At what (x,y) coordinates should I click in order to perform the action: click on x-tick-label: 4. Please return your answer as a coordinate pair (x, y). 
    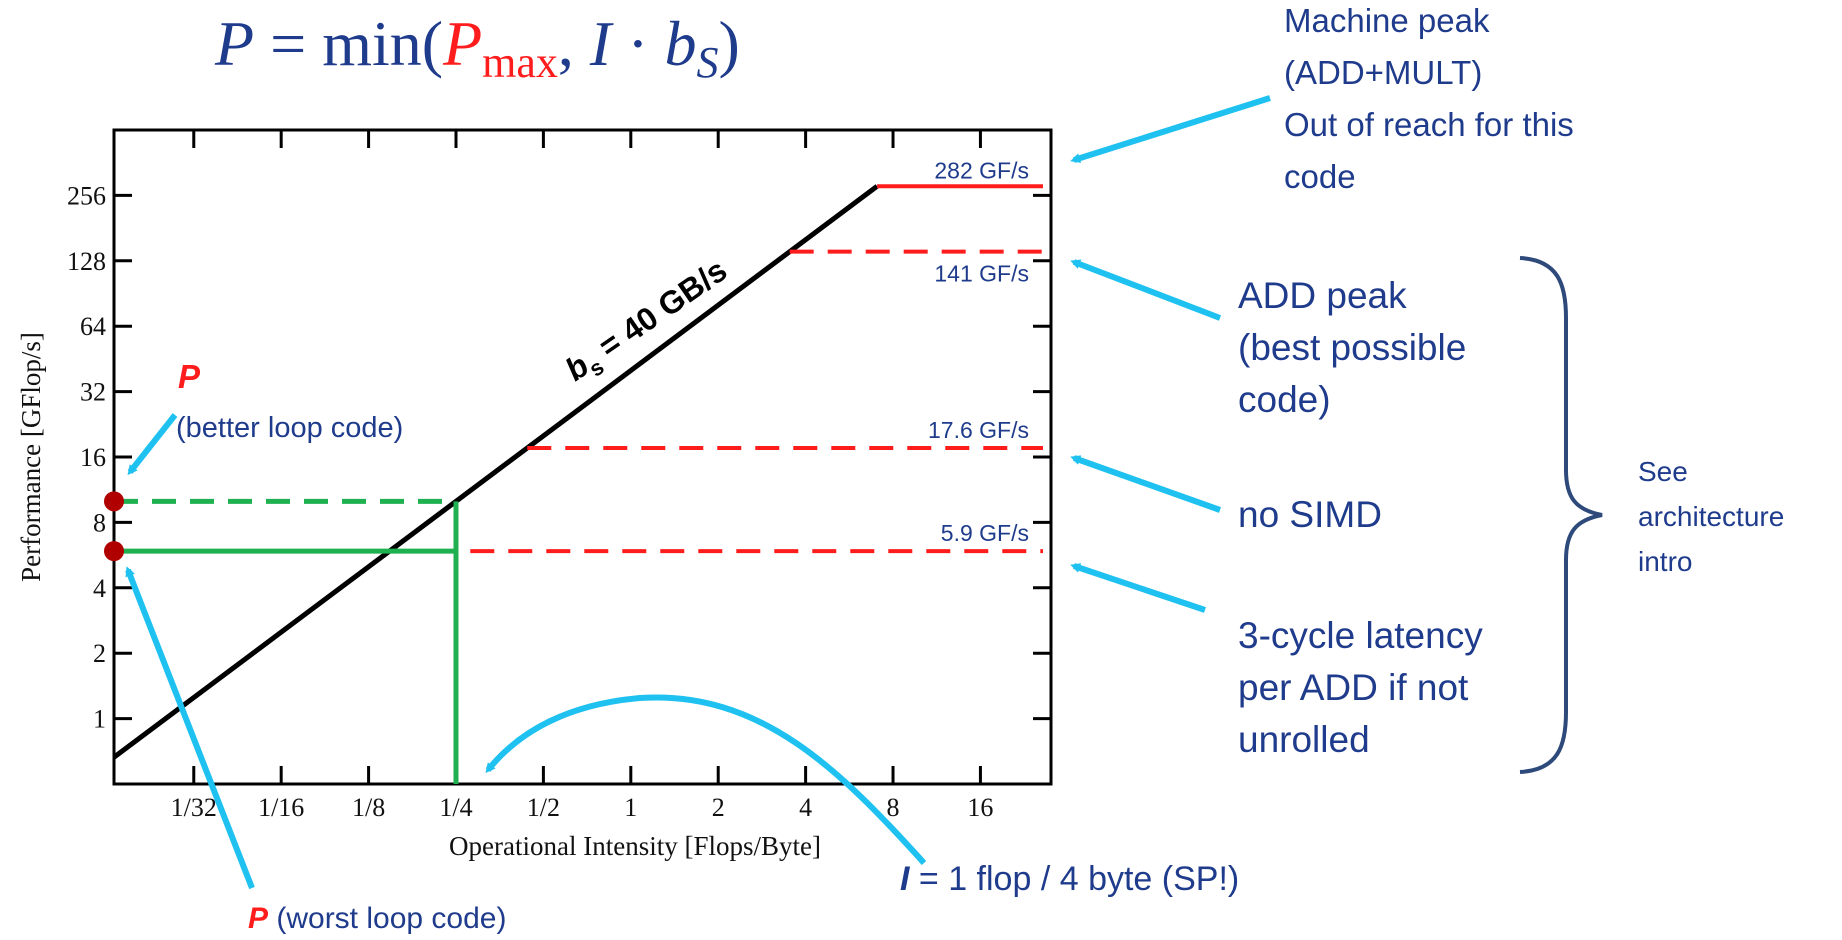
    Looking at the image, I should click on (805, 807).